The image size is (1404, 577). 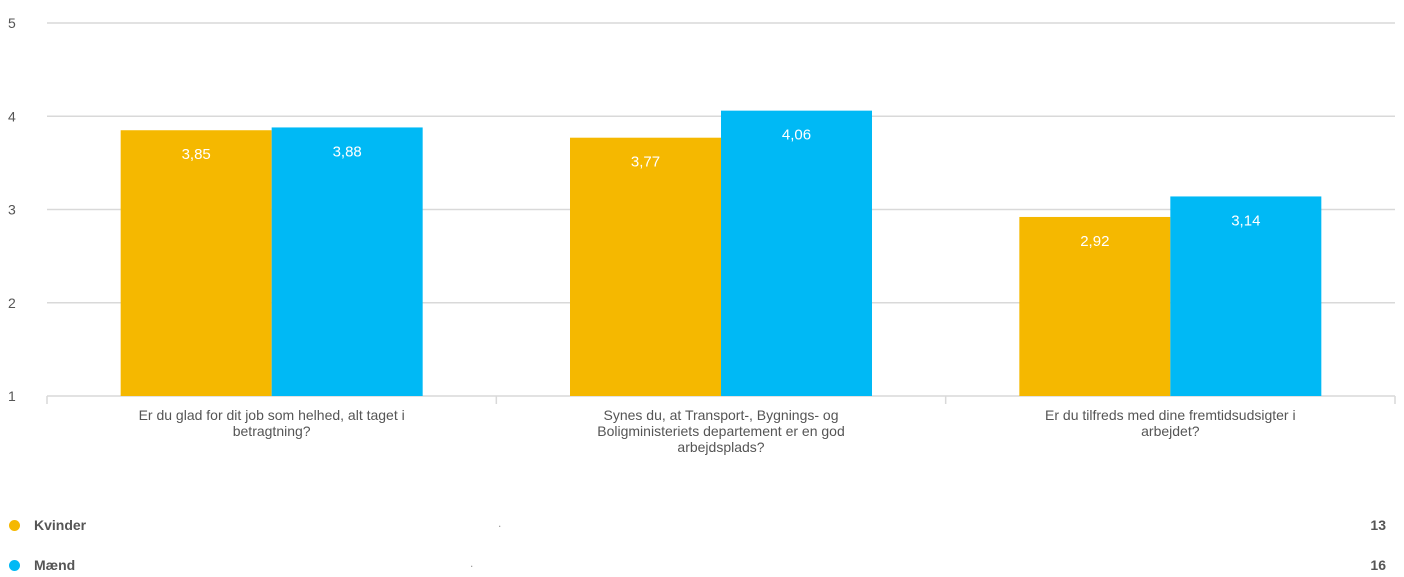 I want to click on x-category-label: Synes du, at Transport-, Bygnings- og, so click(x=720, y=415).